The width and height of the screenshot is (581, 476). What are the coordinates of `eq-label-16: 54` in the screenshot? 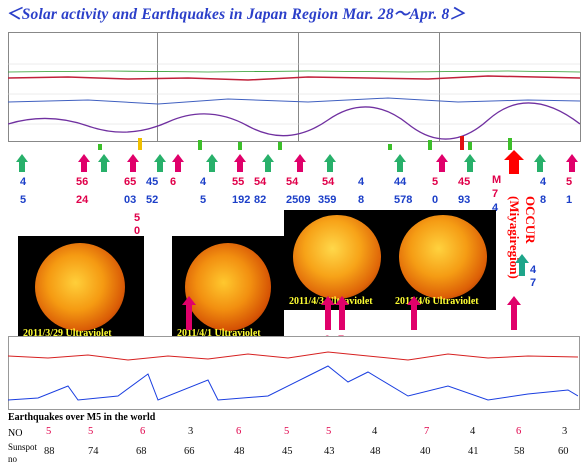 It's located at (292, 182).